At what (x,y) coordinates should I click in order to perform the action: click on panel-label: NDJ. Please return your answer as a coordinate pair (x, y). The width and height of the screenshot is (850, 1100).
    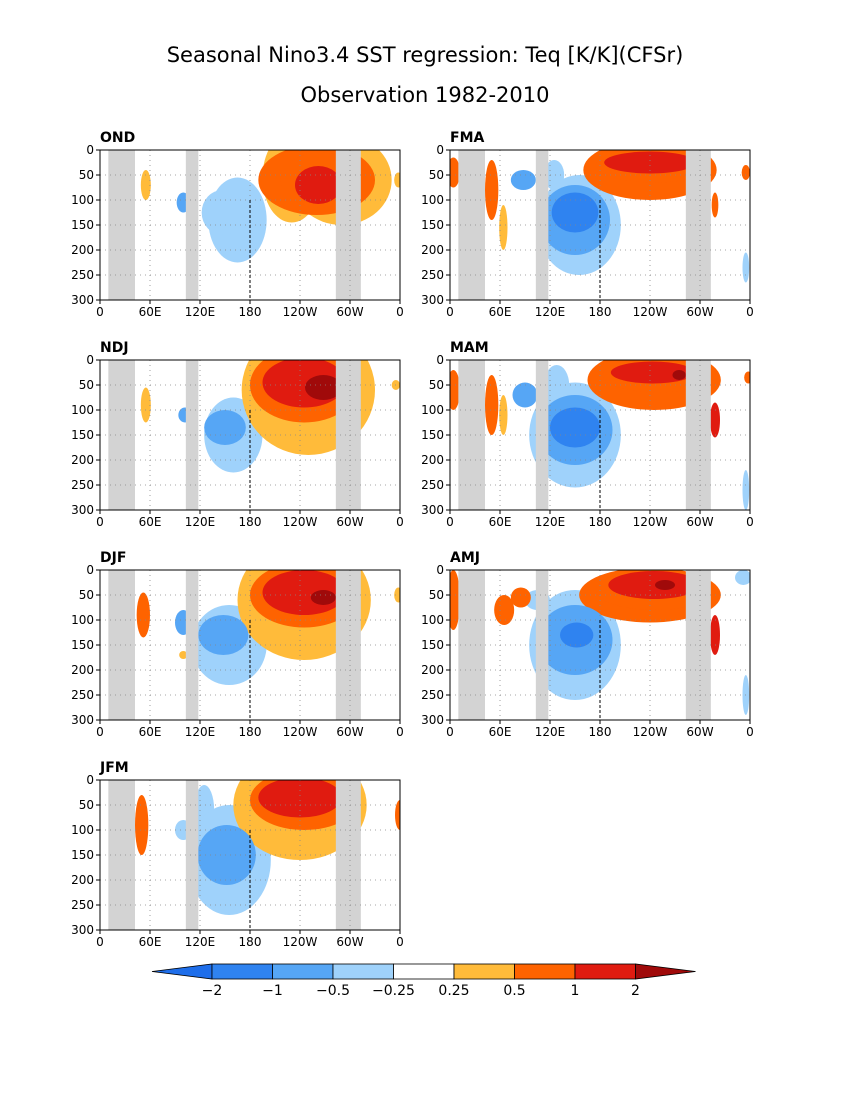
    Looking at the image, I should click on (114, 348).